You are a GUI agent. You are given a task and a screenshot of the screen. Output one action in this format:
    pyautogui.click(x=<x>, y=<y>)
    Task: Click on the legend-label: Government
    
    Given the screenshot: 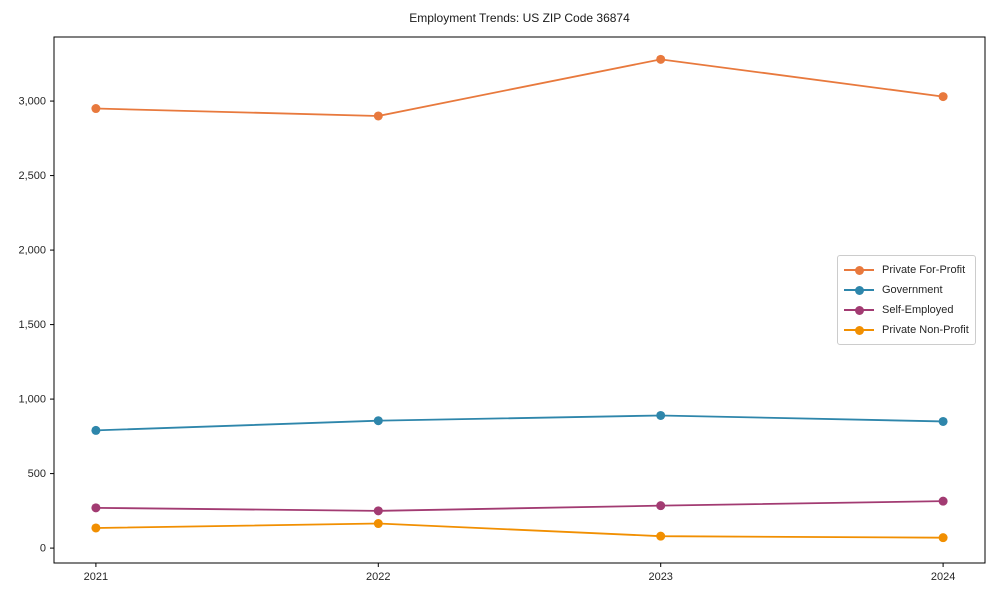 What is the action you would take?
    pyautogui.click(x=912, y=290)
    